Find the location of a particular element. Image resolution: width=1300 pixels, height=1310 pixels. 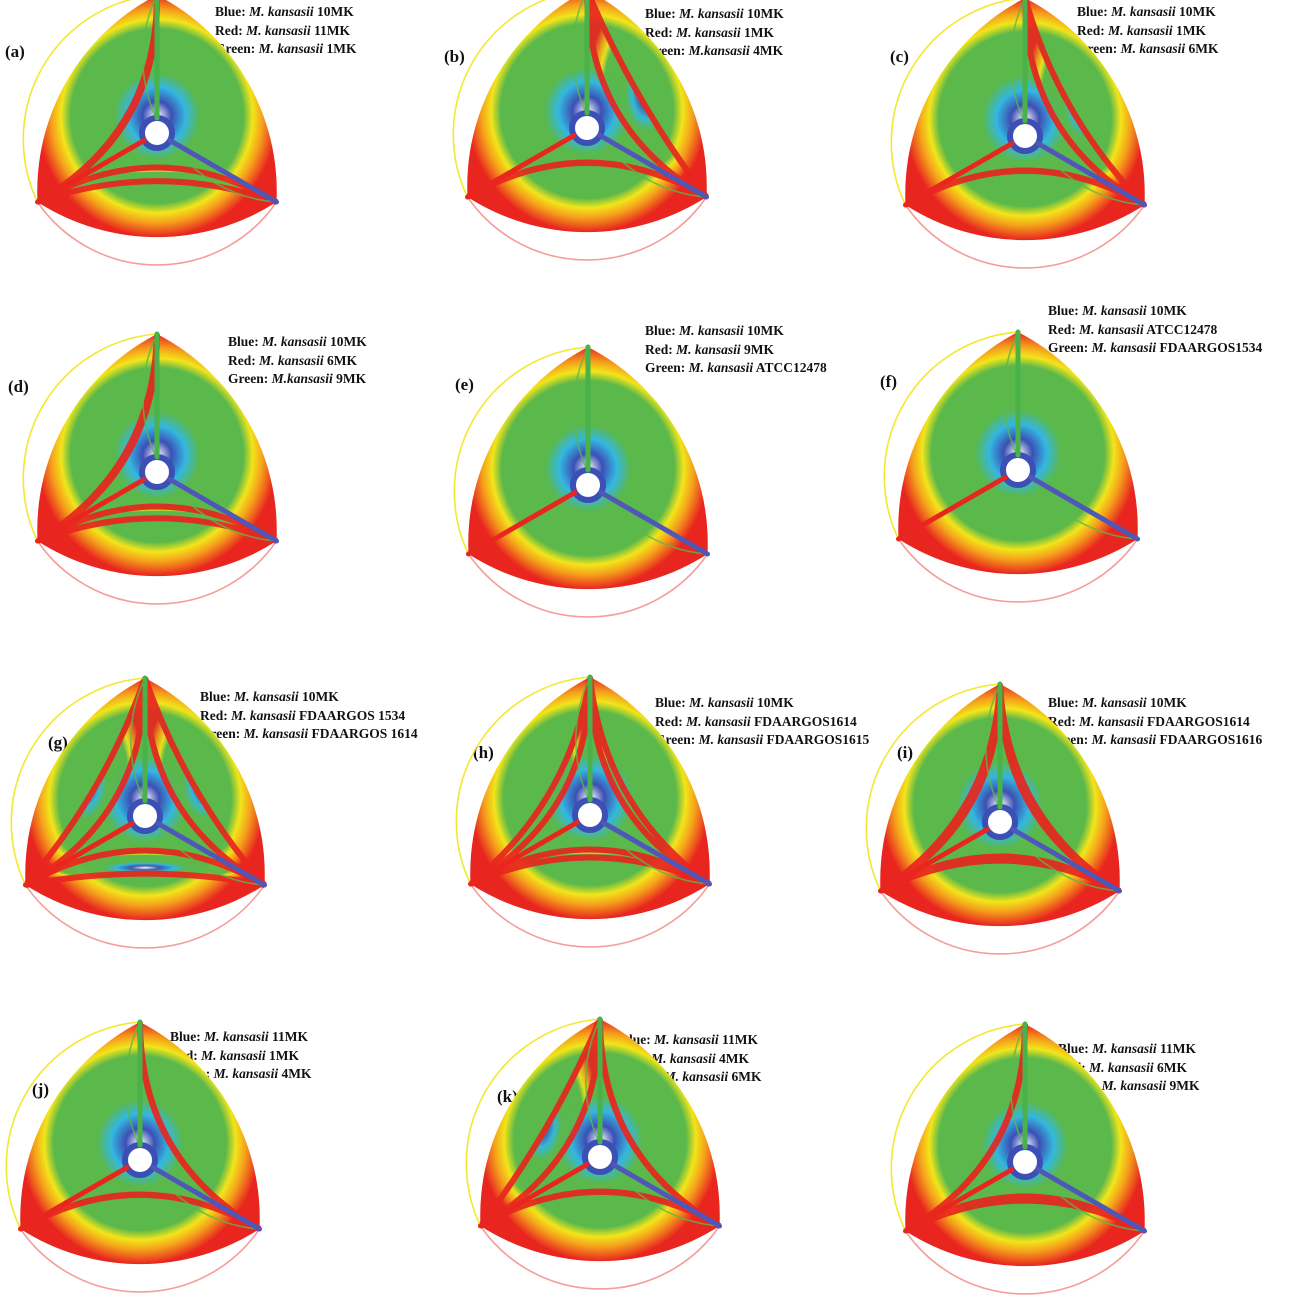

panel-label: (g) is located at coordinates (58, 742).